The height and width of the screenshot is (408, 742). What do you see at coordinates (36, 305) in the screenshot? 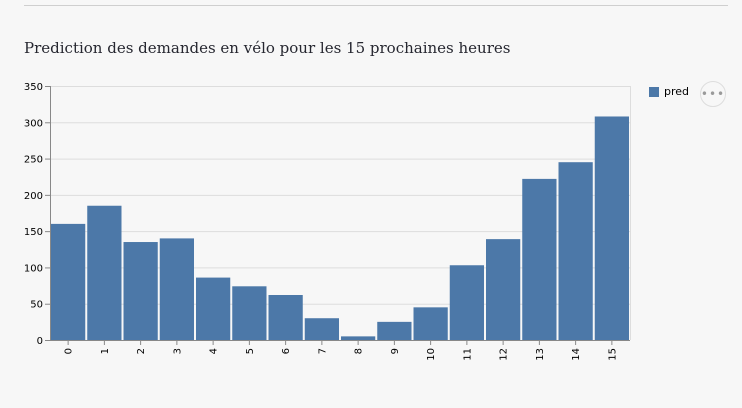
I see `y-tick-label: 50` at bounding box center [36, 305].